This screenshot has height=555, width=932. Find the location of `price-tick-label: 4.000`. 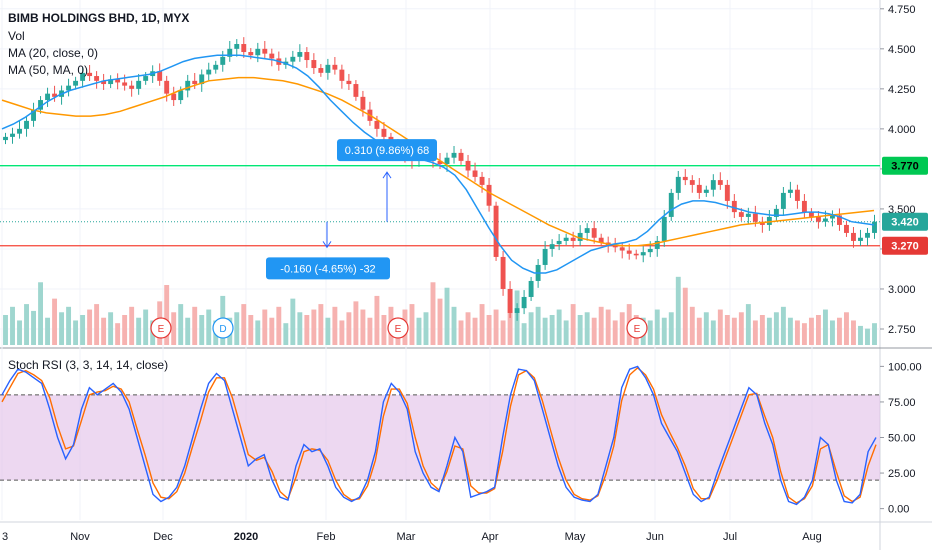

price-tick-label: 4.000 is located at coordinates (902, 130).